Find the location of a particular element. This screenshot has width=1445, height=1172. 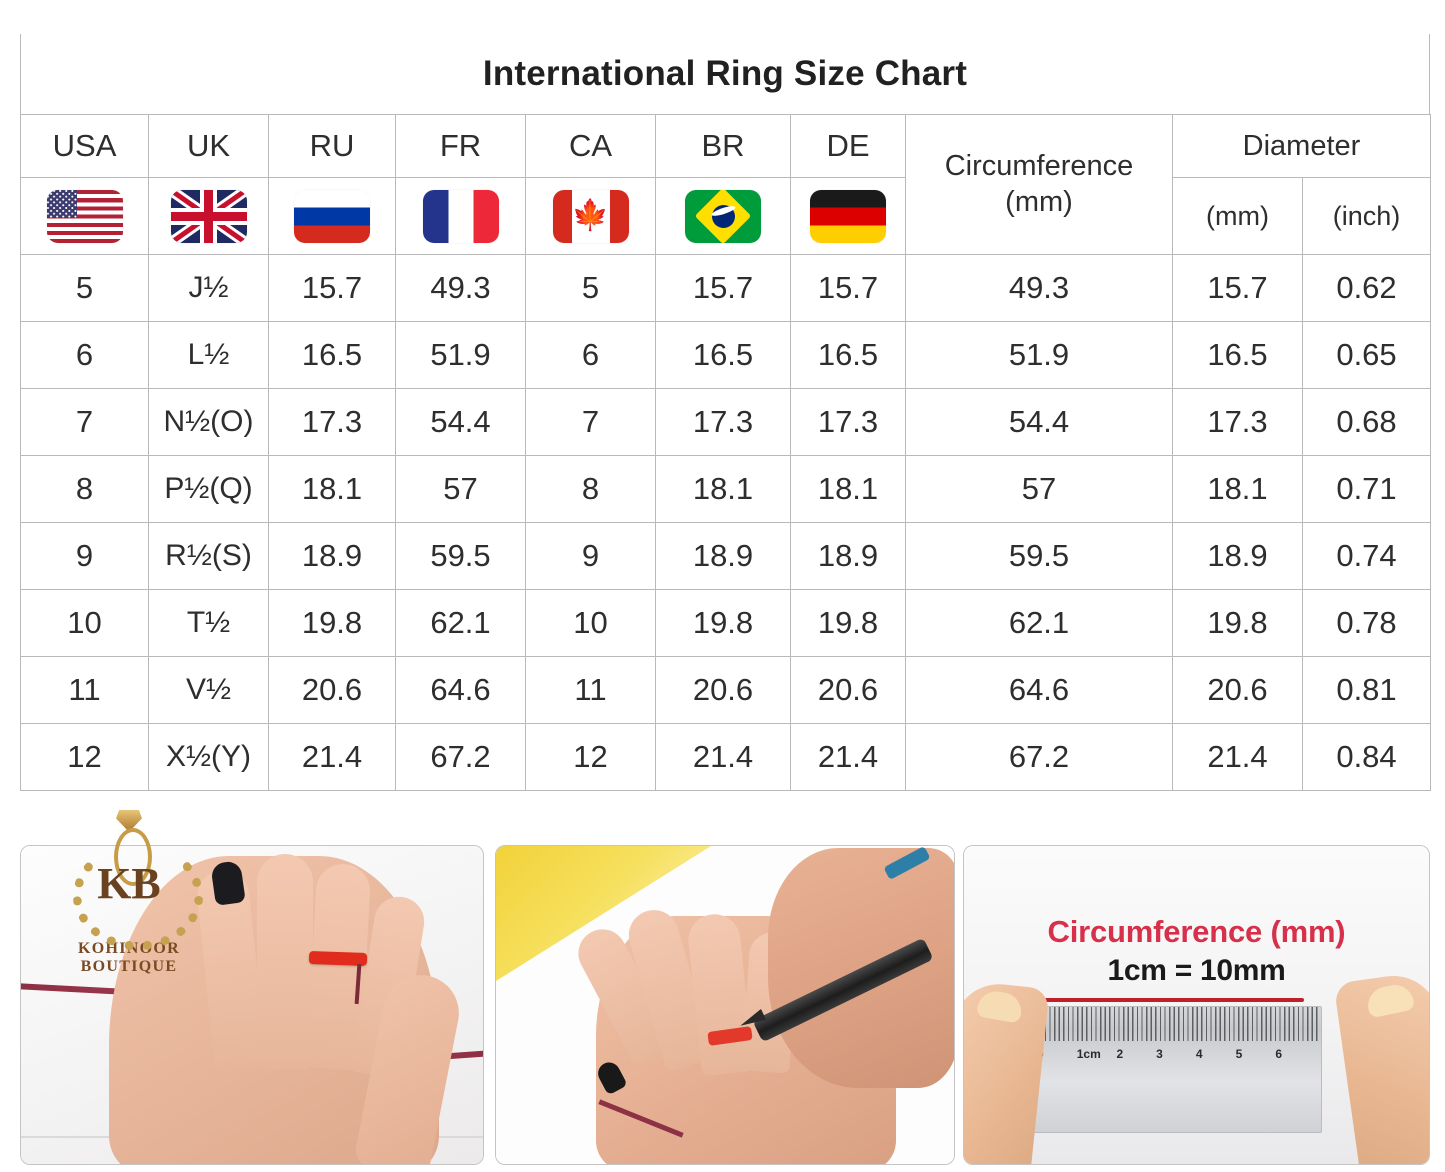

flag-cell-ca: 🍁 is located at coordinates (590, 216).